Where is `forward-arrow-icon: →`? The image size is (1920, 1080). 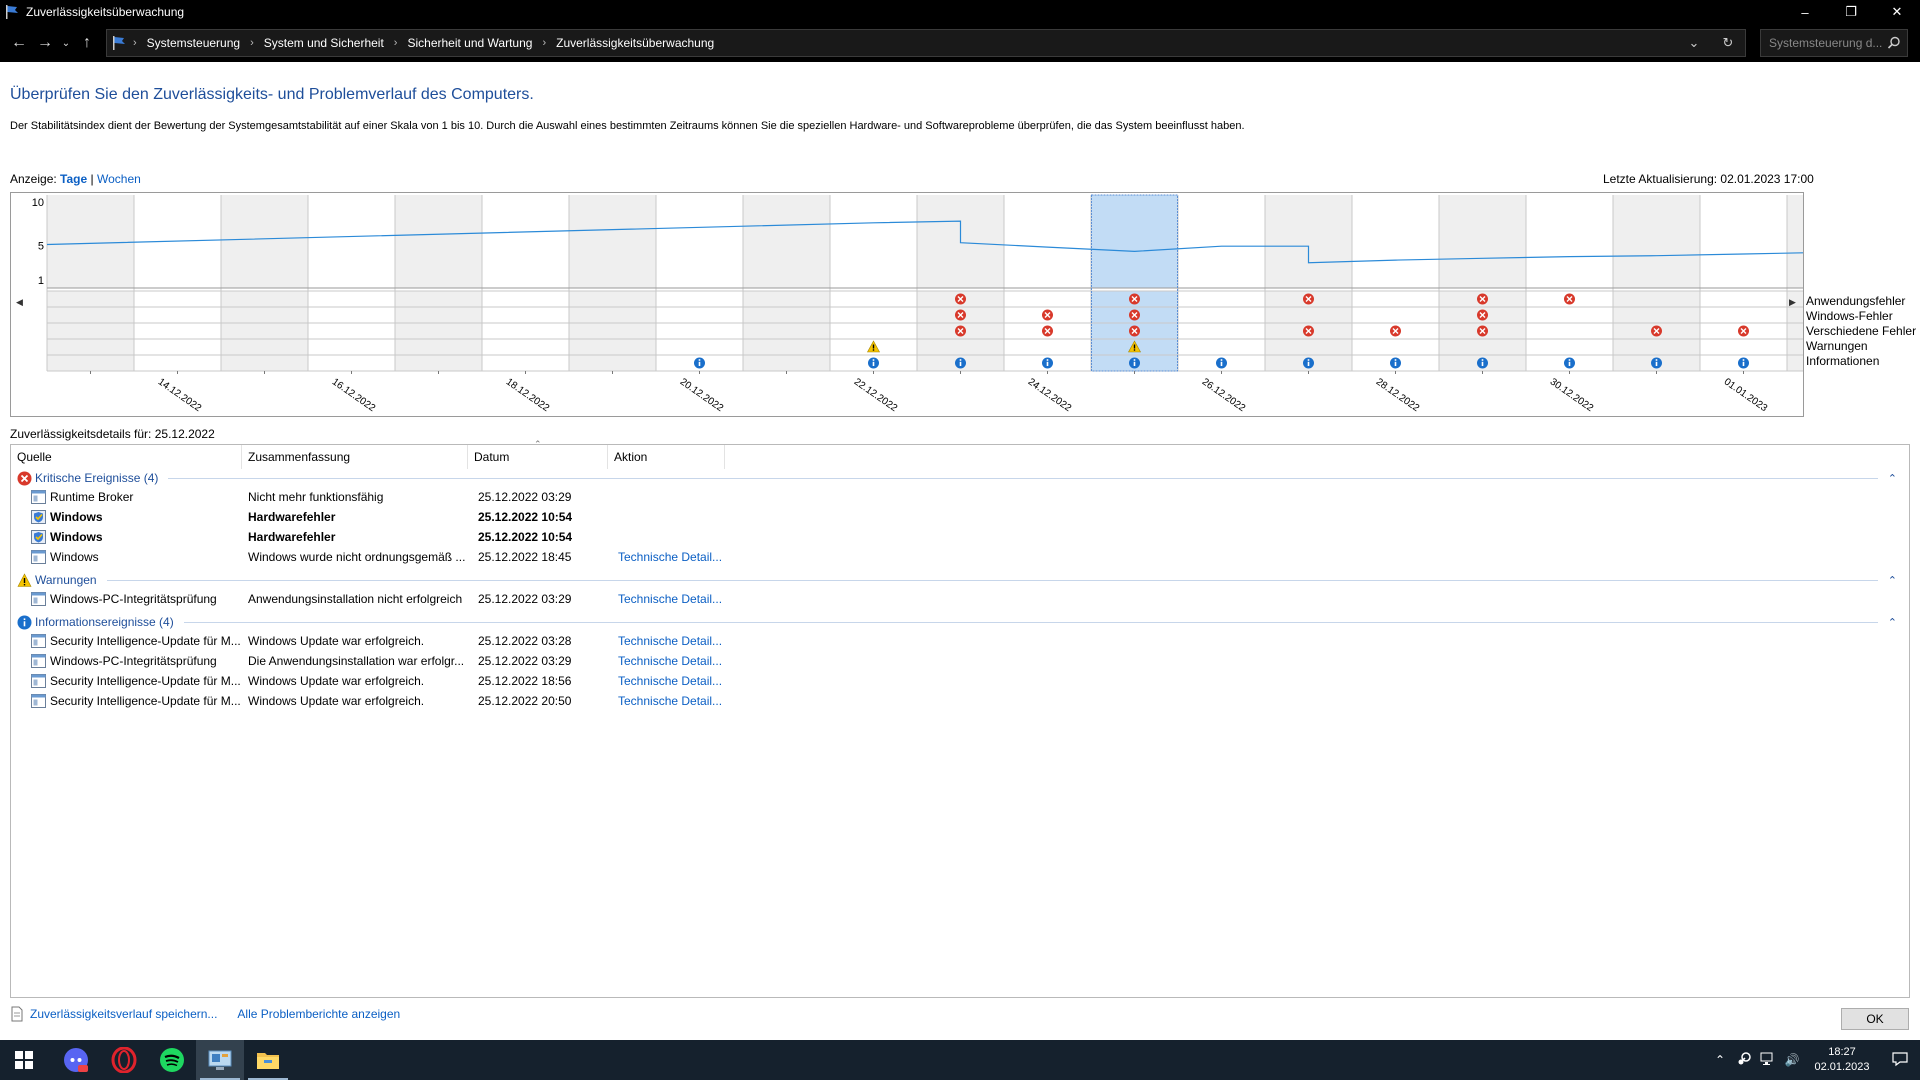
forward-arrow-icon: → is located at coordinates (45, 42).